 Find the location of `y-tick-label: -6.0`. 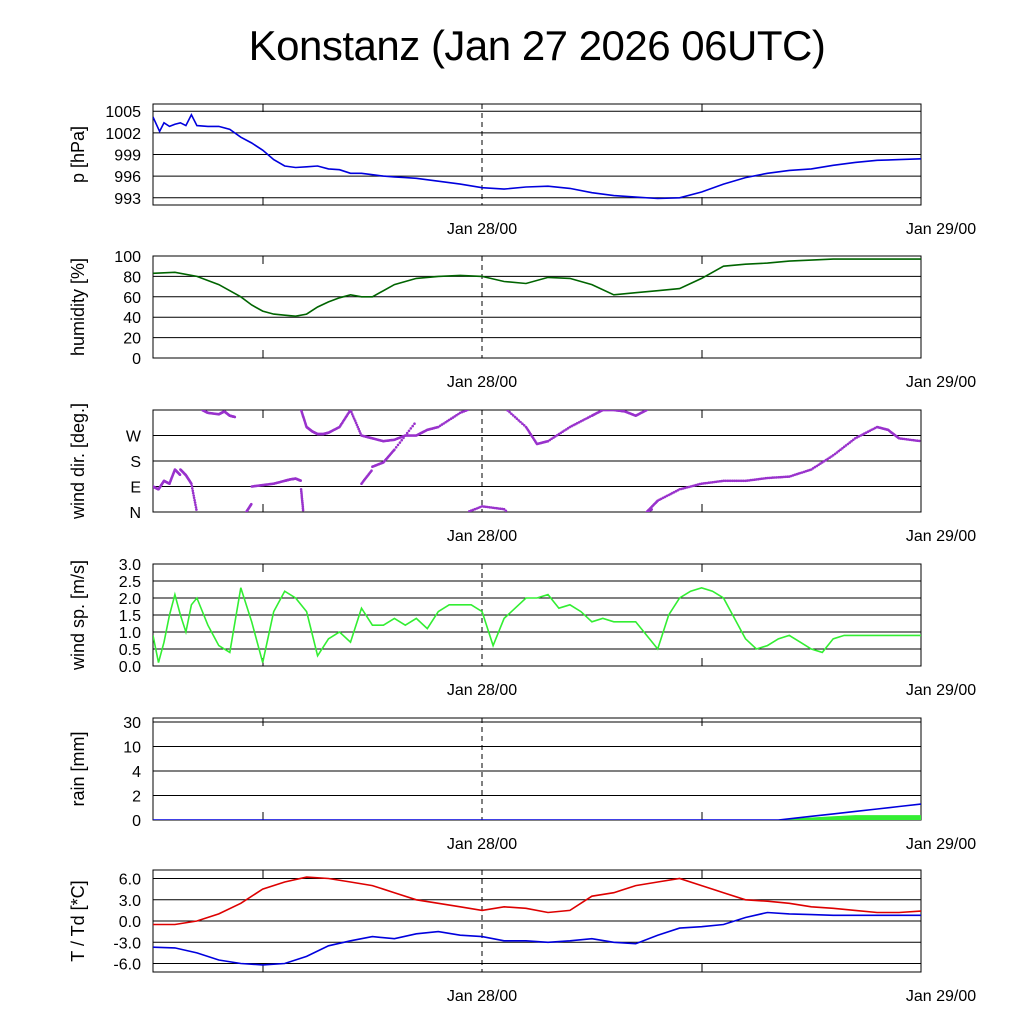

y-tick-label: -6.0 is located at coordinates (127, 965).